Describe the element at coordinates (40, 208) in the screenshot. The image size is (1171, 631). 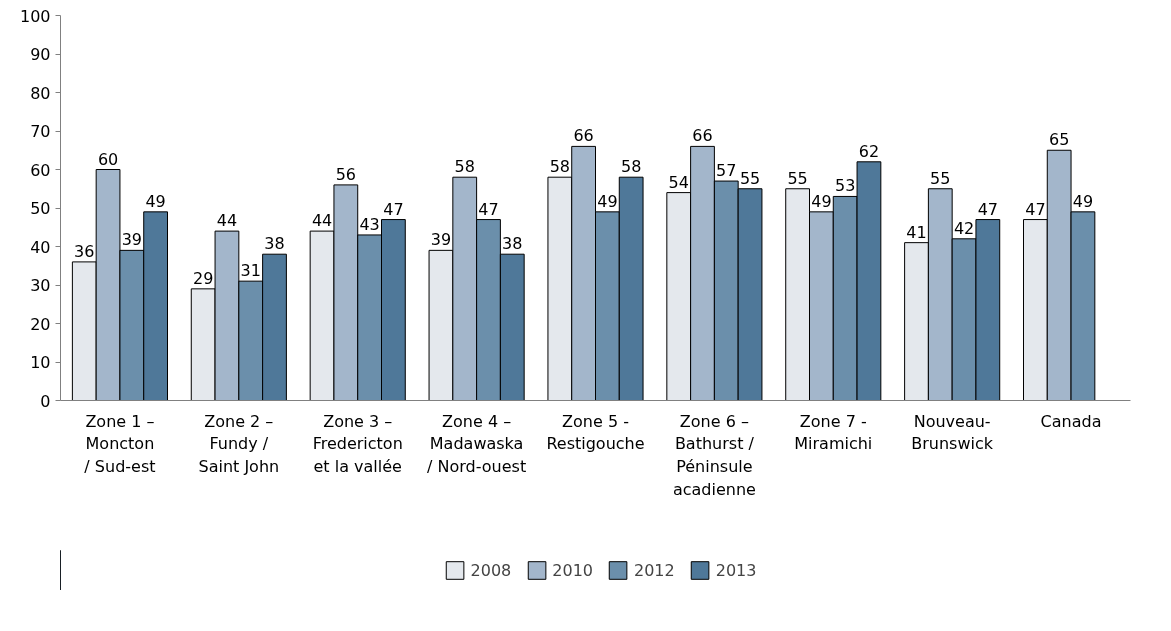
I see `y-tick-label: 50` at that location.